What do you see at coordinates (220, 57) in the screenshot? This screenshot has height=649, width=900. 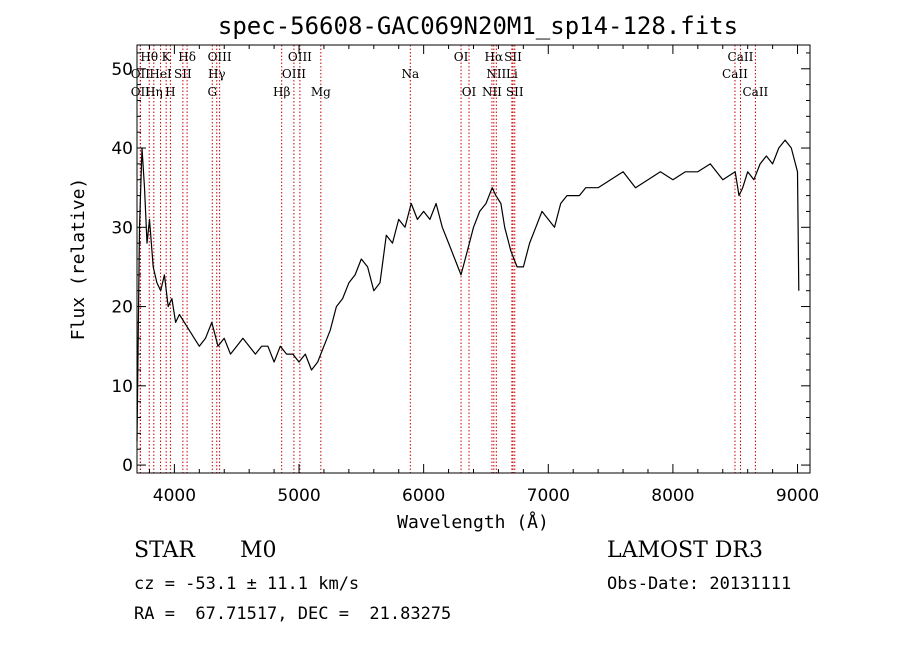 I see `emission-line-label-3: OIII` at bounding box center [220, 57].